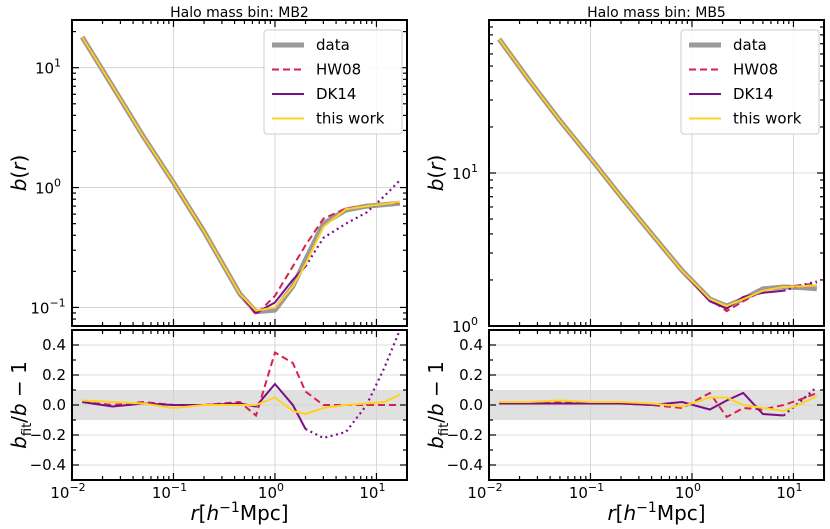 Image resolution: width=830 pixels, height=529 pixels. What do you see at coordinates (47, 306) in the screenshot?
I see `y-tick-label: 10⁻¹` at bounding box center [47, 306].